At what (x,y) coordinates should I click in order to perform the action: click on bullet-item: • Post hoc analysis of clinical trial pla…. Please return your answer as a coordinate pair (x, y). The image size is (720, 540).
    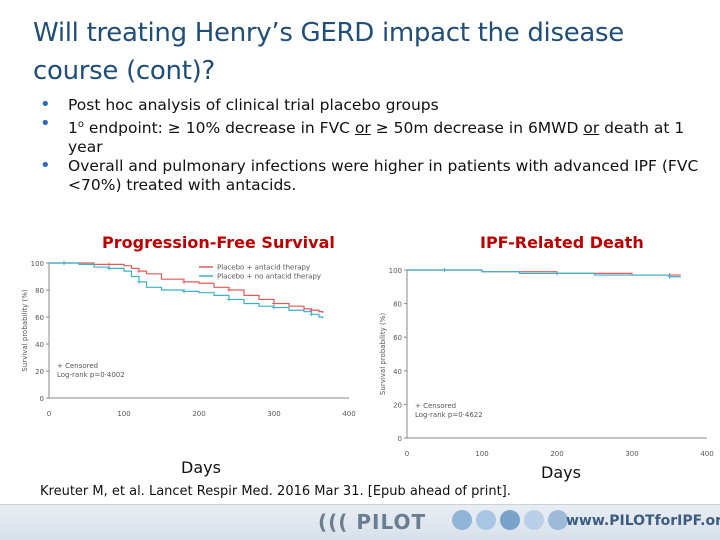
    Looking at the image, I should click on (239, 104).